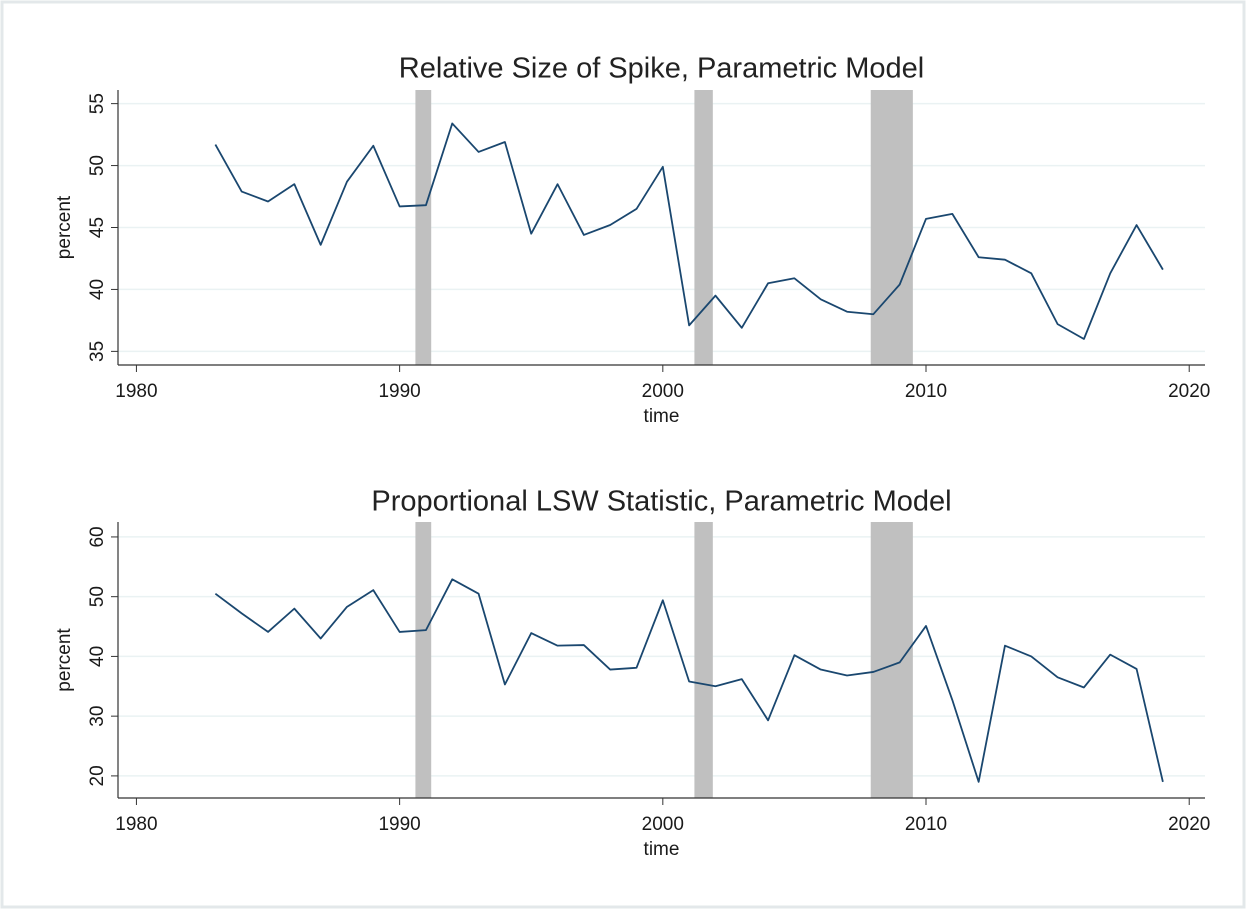 This screenshot has width=1246, height=909. What do you see at coordinates (97, 351) in the screenshot?
I see `y-tick-label: 35` at bounding box center [97, 351].